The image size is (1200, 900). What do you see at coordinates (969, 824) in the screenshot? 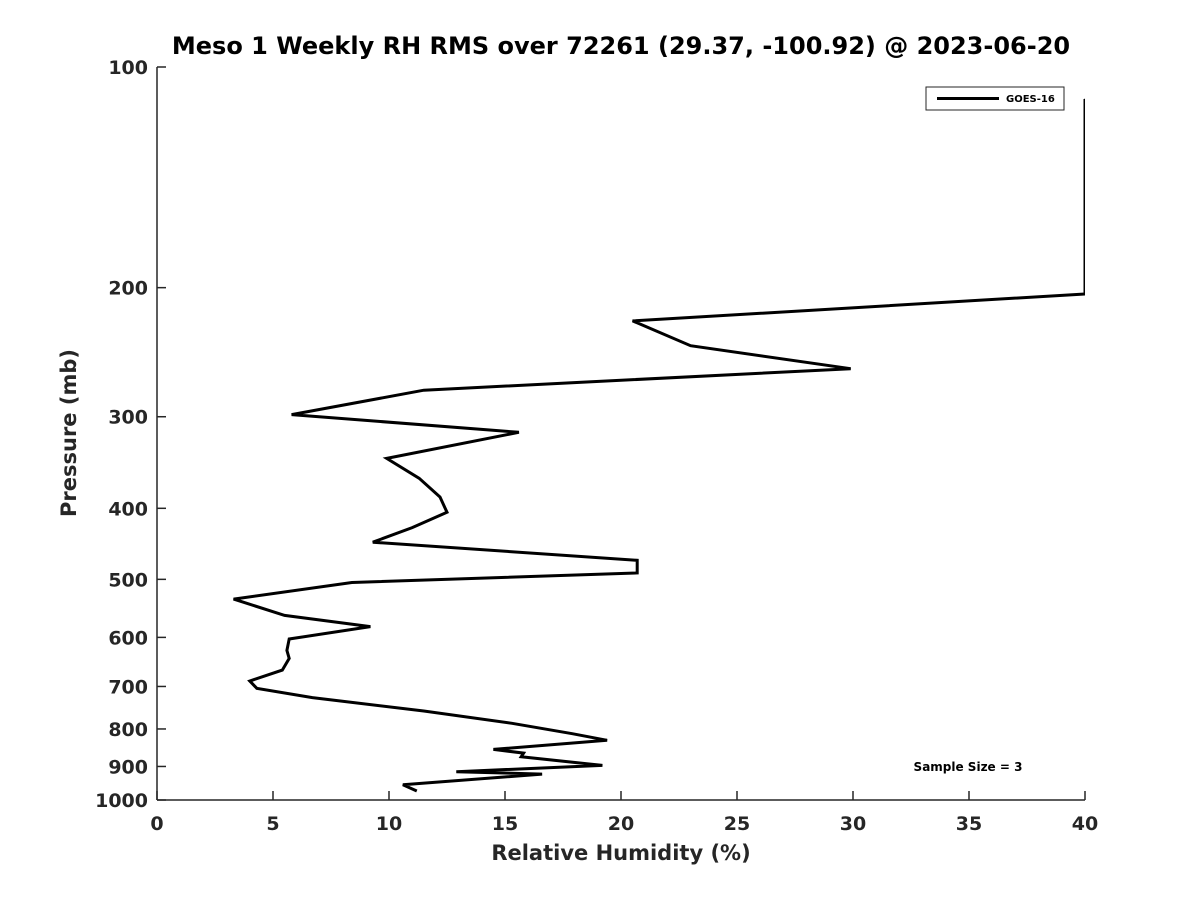
I see `x-tick-label: 35` at bounding box center [969, 824].